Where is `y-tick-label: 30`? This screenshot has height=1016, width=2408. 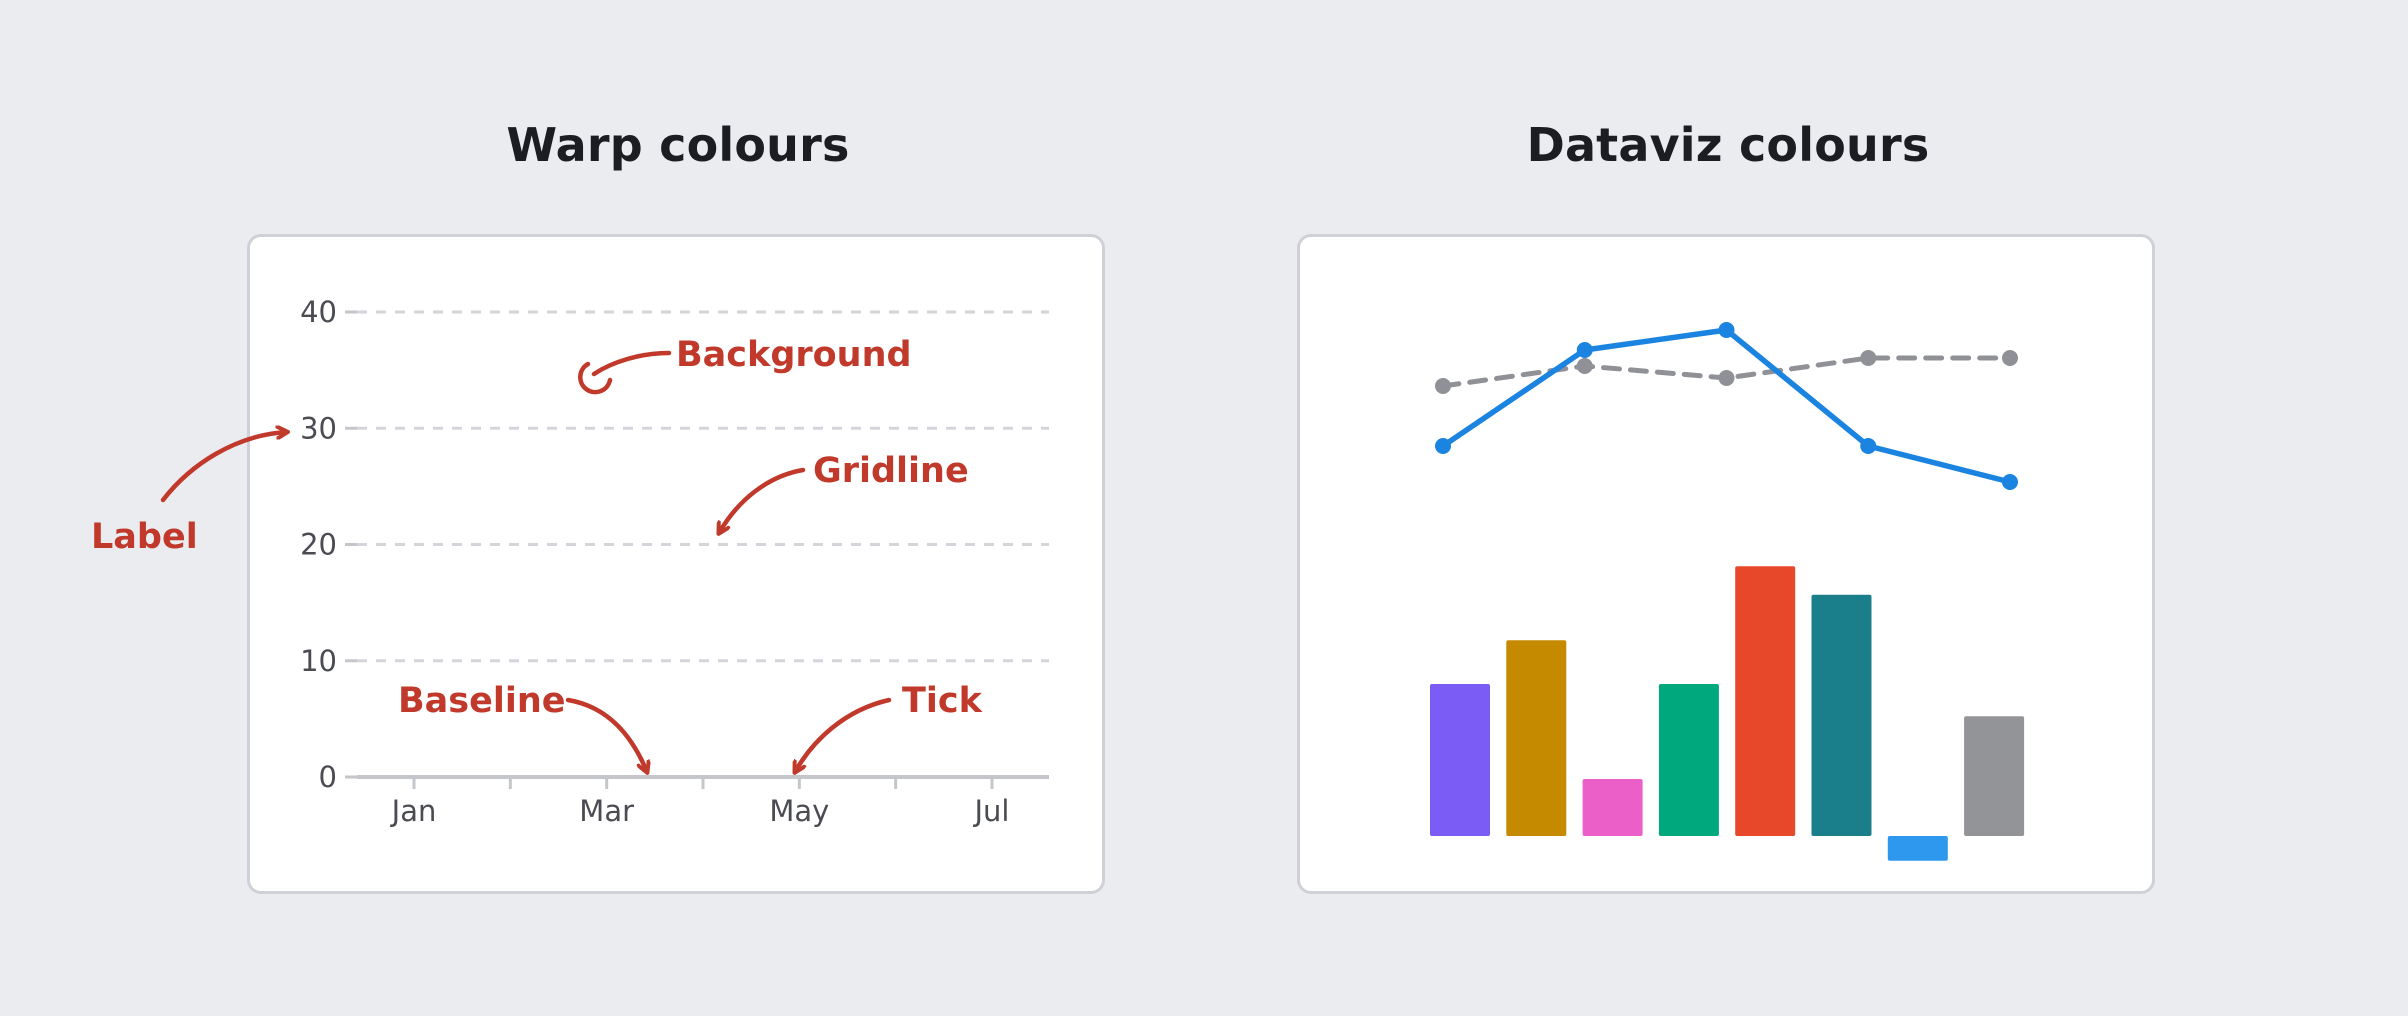
y-tick-label: 30 is located at coordinates (318, 428).